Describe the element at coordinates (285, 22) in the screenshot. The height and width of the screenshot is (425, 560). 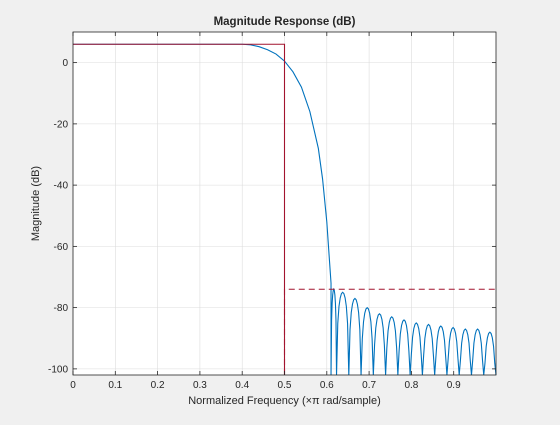
I see `chart-title: Magnitude Response (dB)` at that location.